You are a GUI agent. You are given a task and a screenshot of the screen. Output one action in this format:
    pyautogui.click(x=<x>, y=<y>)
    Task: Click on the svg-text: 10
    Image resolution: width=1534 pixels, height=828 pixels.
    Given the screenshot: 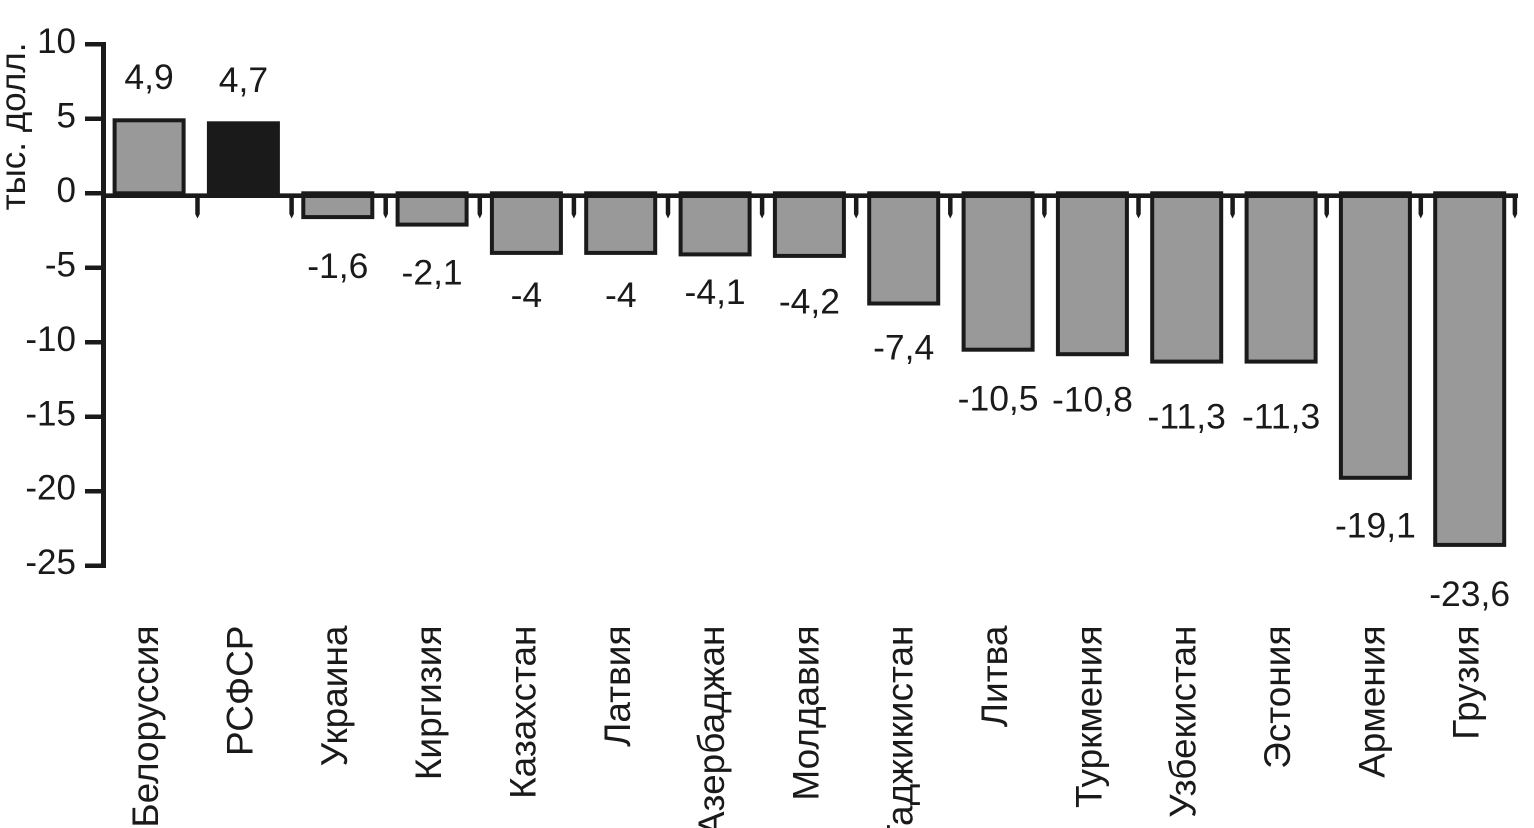 What is the action you would take?
    pyautogui.click(x=56, y=41)
    